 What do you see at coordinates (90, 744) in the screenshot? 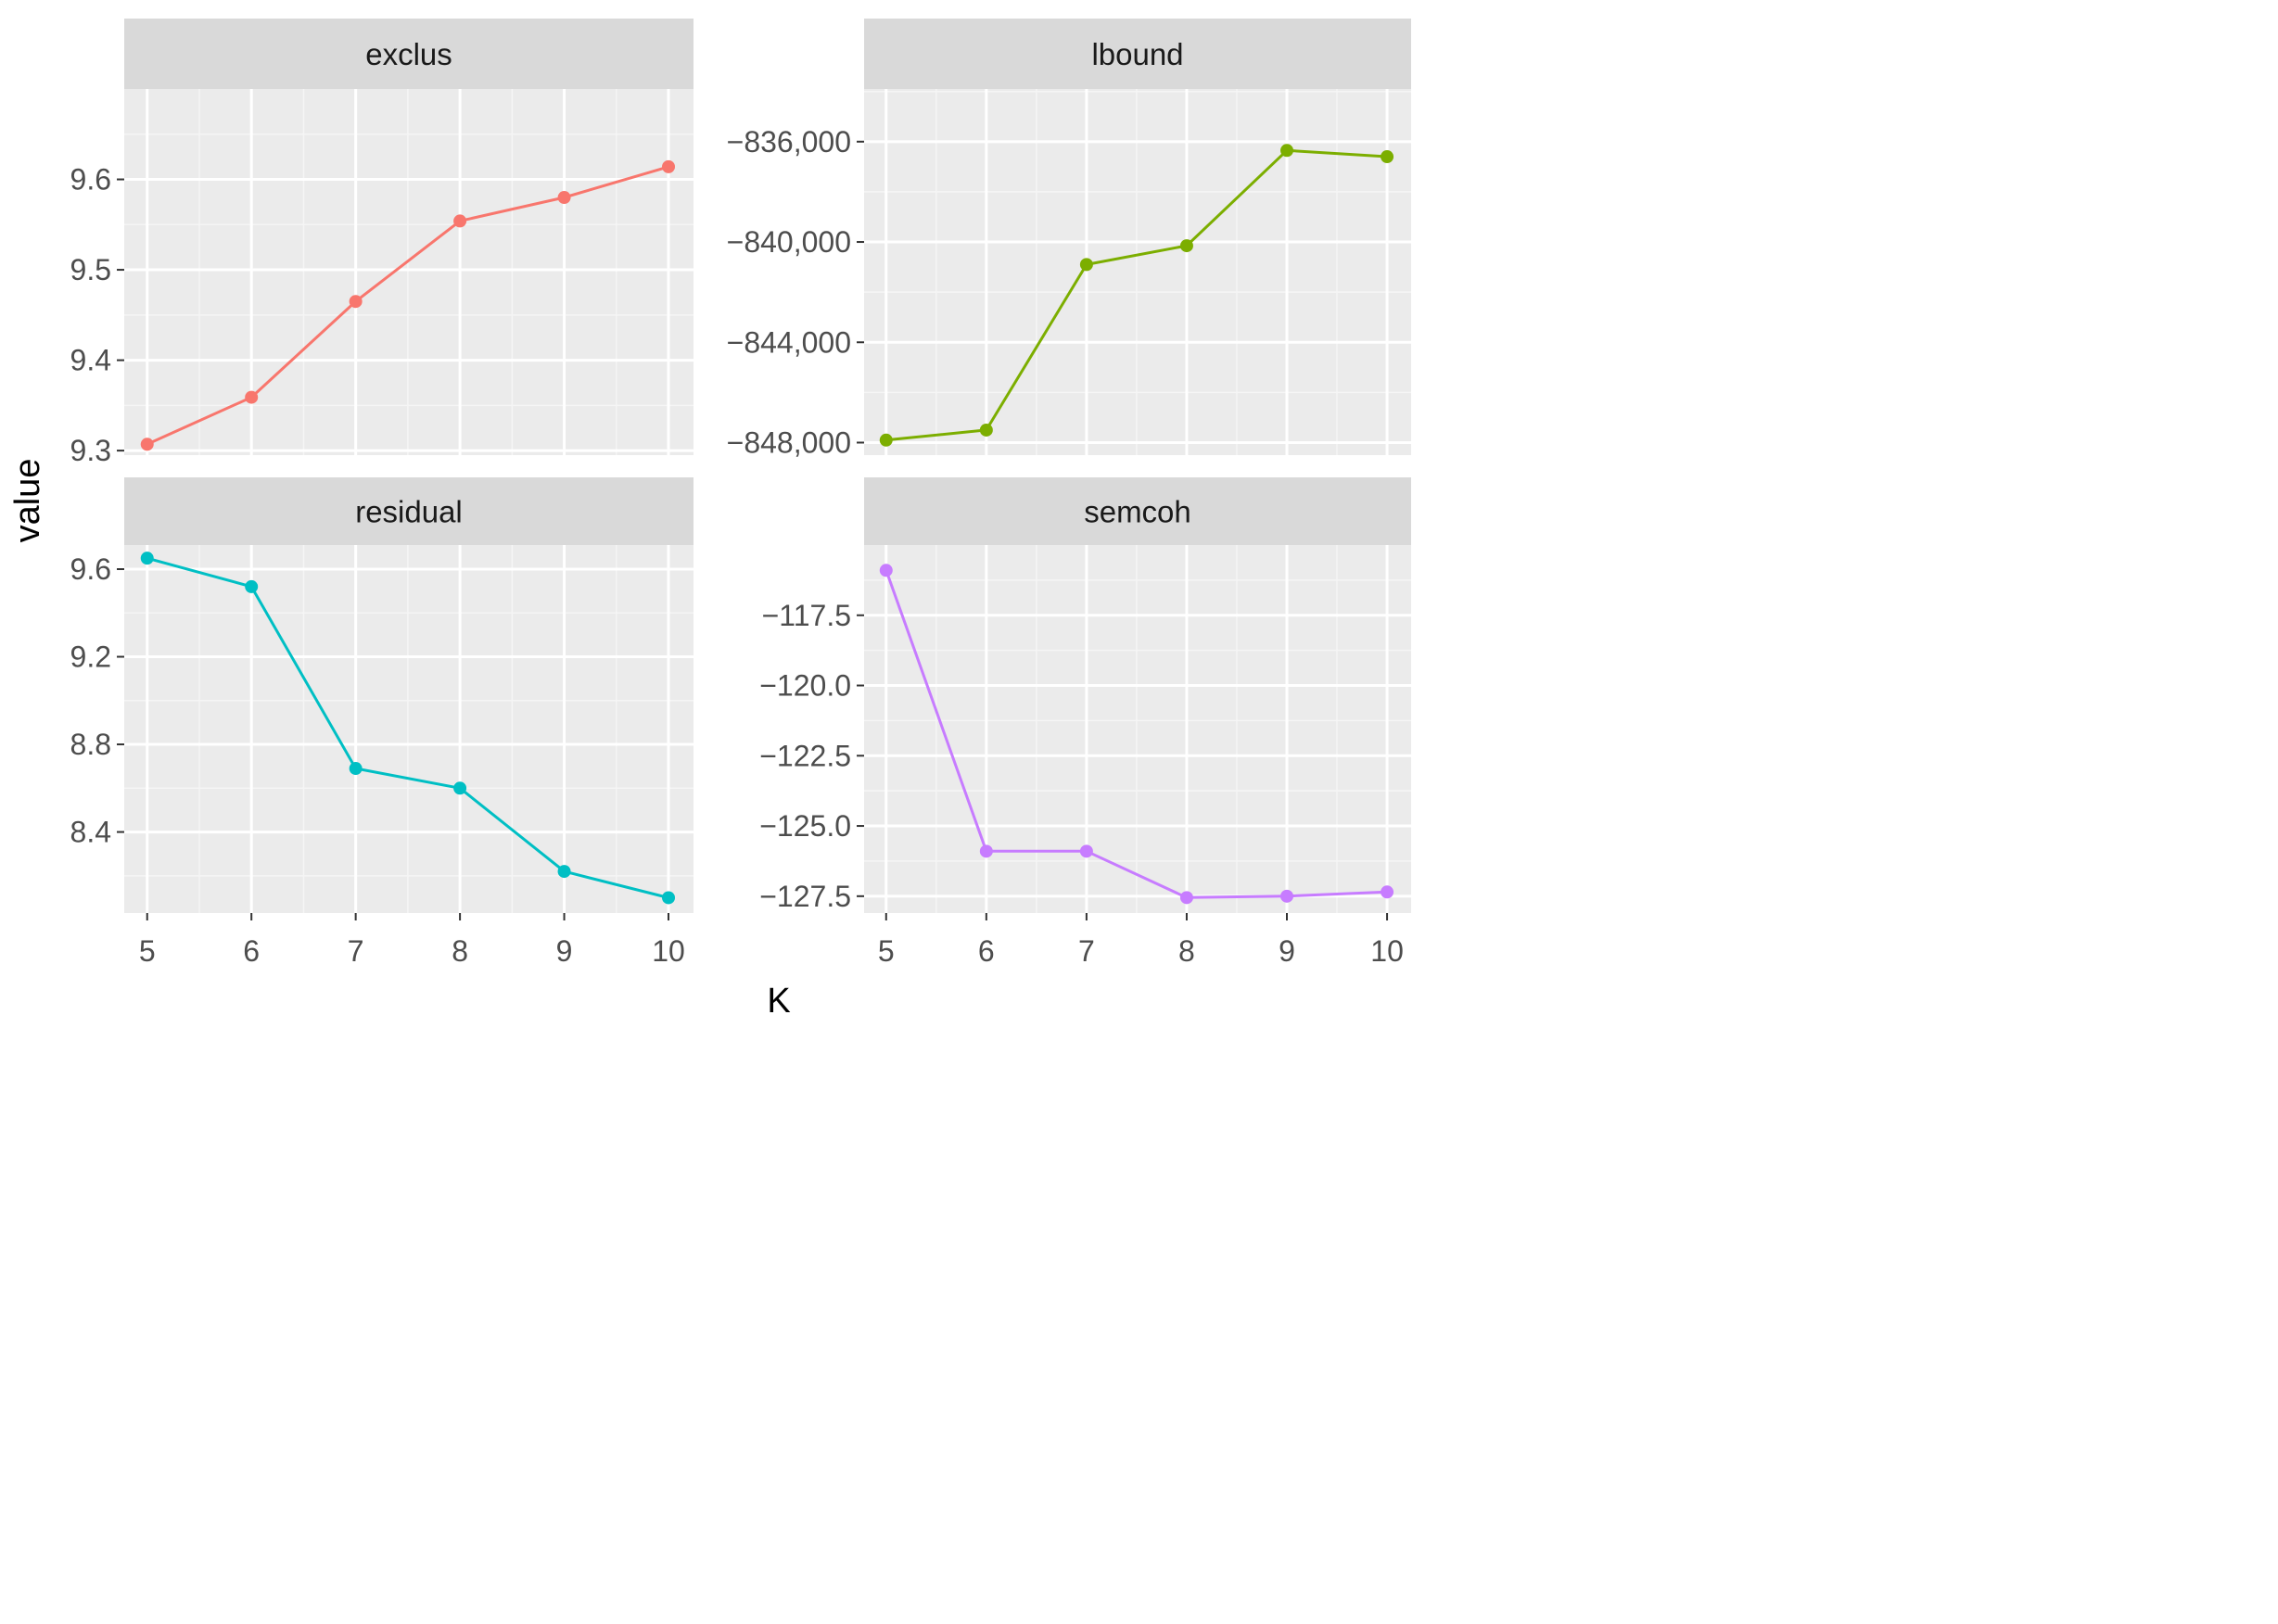
I see `y-tick-label: 8.8` at bounding box center [90, 744].